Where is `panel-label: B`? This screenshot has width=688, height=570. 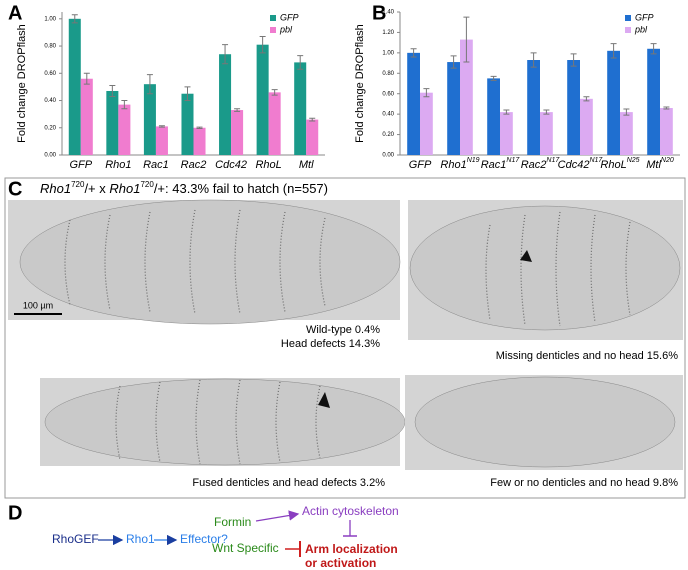 panel-label: B is located at coordinates (379, 13).